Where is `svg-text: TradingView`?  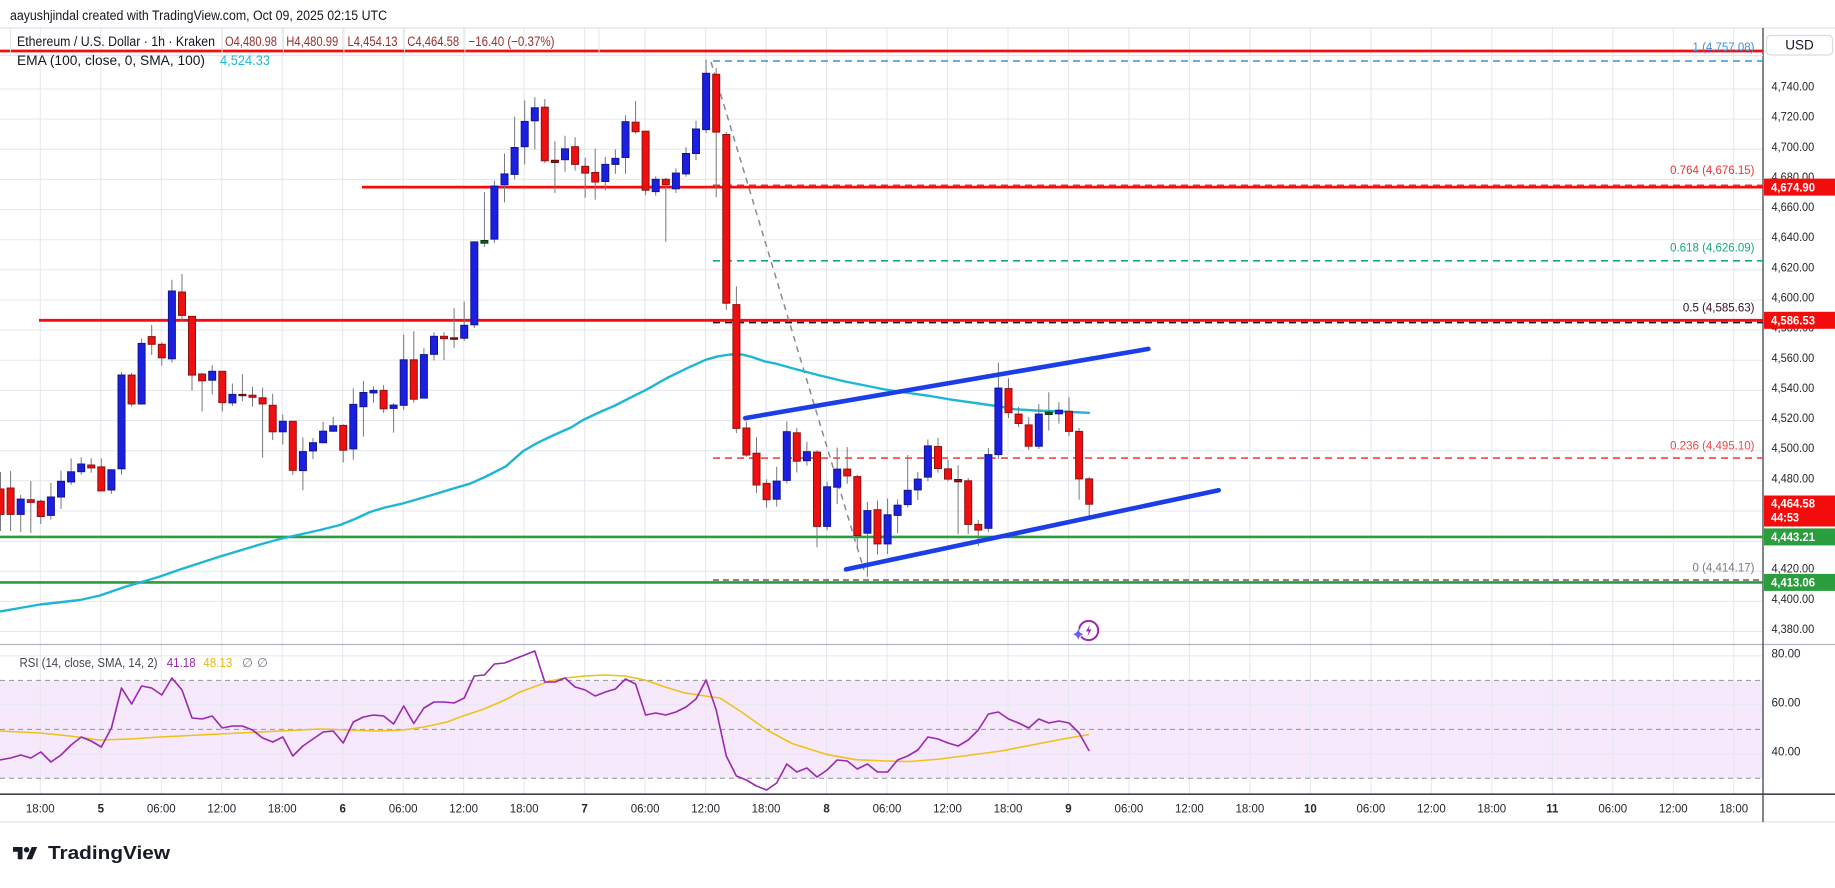
svg-text: TradingView is located at coordinates (109, 852).